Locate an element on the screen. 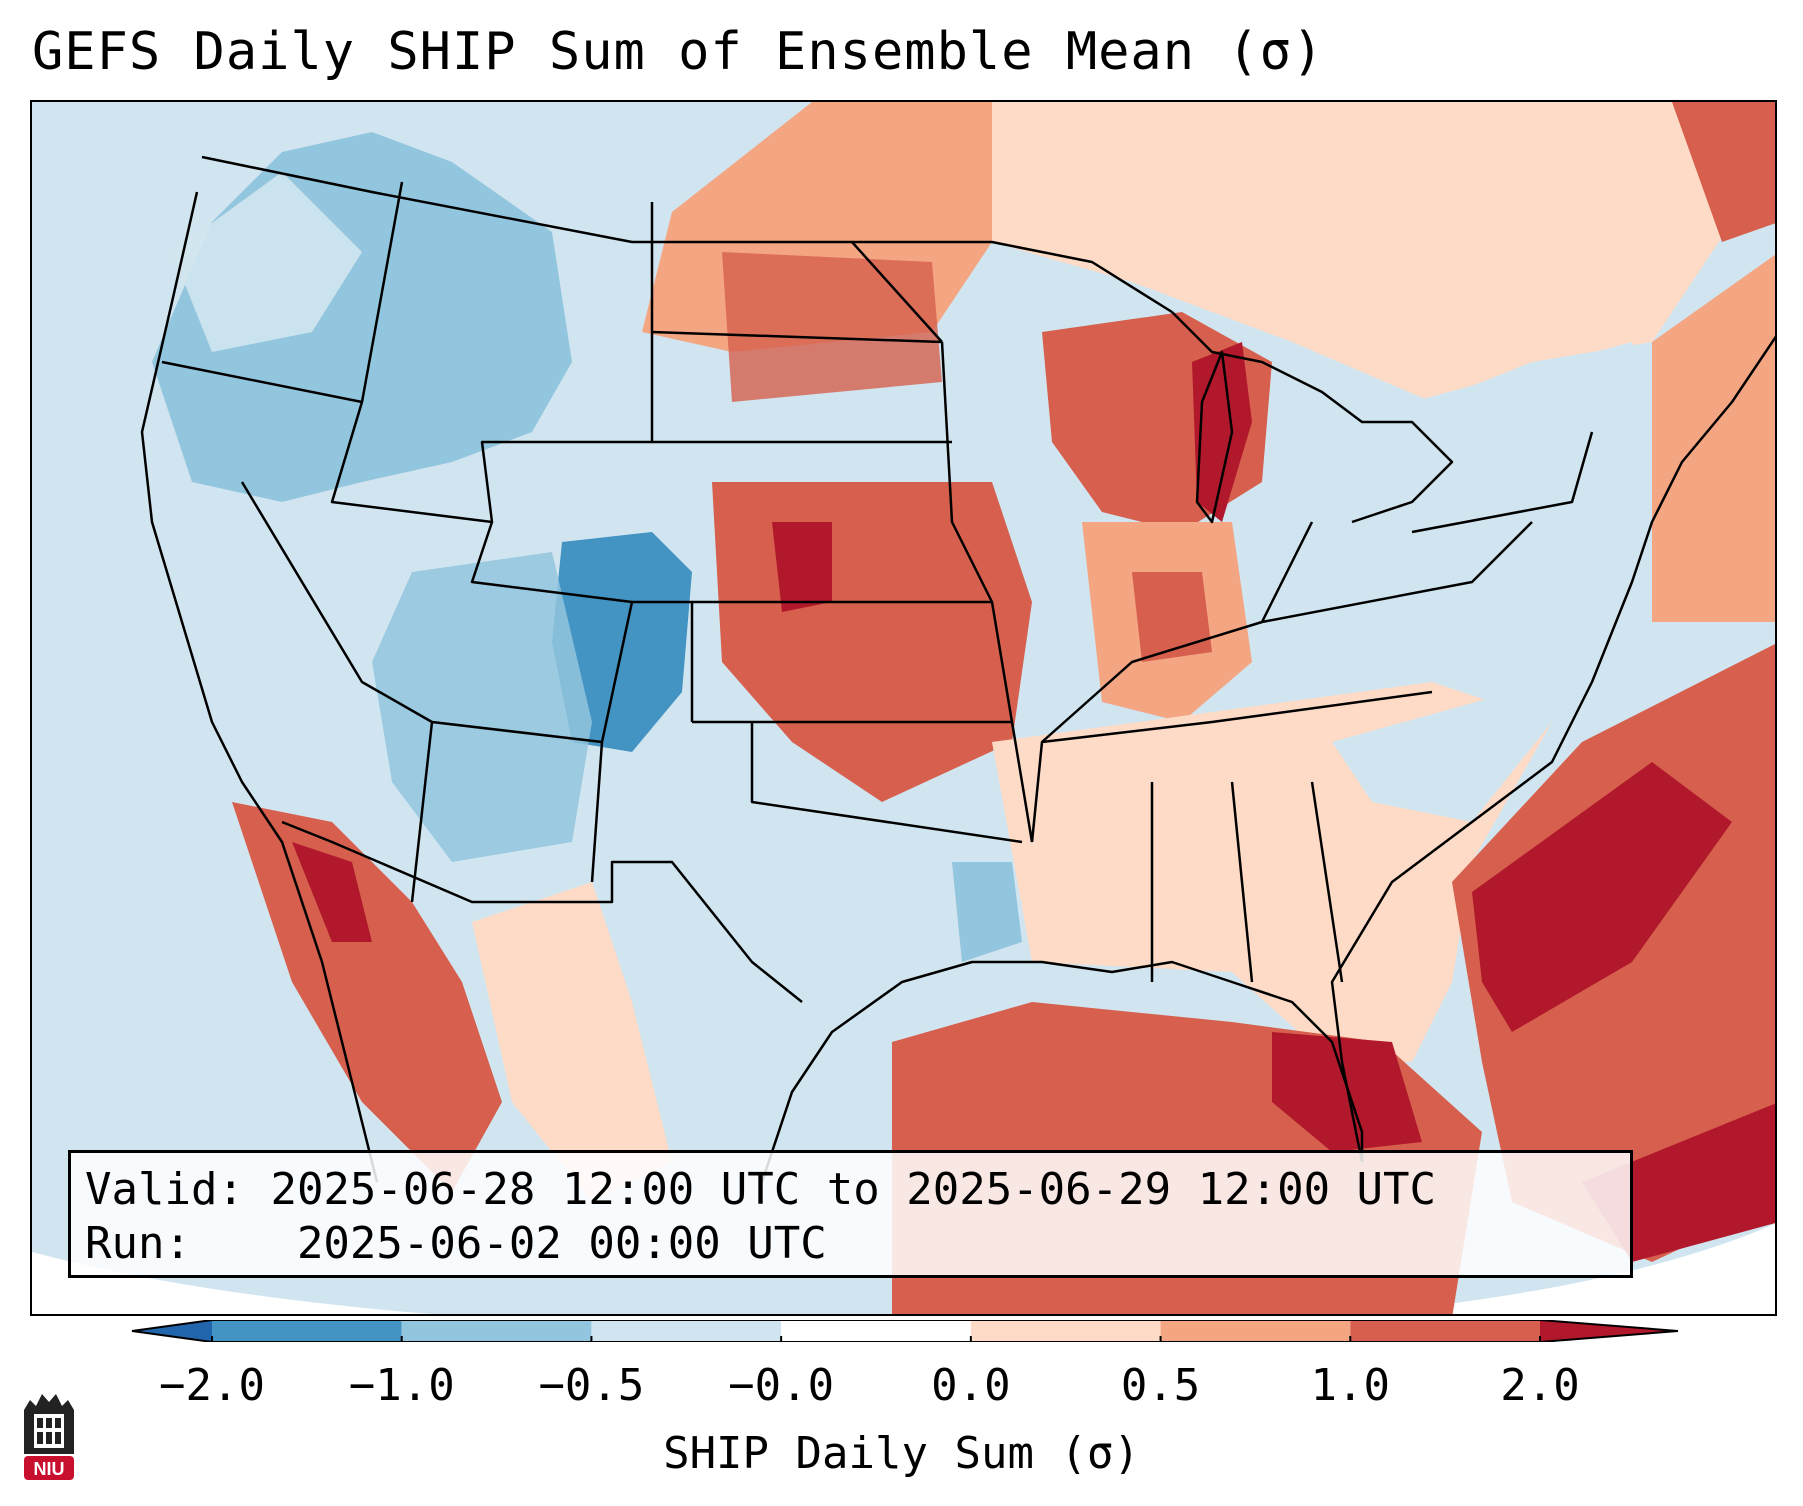 The height and width of the screenshot is (1506, 1803). us-mexico-border is located at coordinates (542, 911).